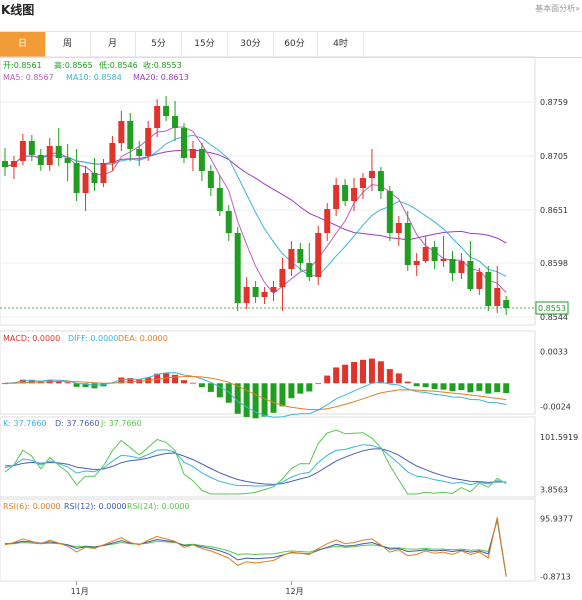 The height and width of the screenshot is (600, 582). I want to click on tab-6: 60分, so click(294, 44).